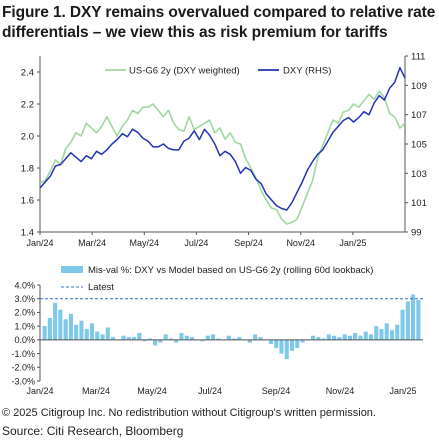  What do you see at coordinates (27, 201) in the screenshot?
I see `top-left-tick-label: 1.6` at bounding box center [27, 201].